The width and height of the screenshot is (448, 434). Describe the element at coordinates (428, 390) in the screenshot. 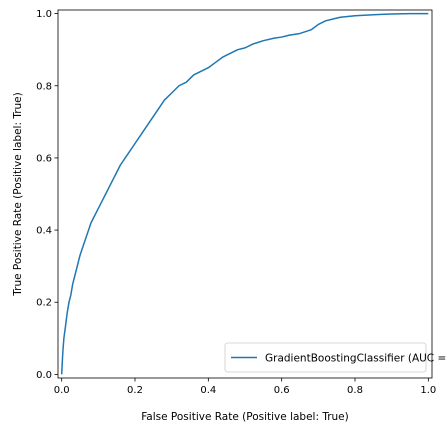

I see `x-tick-label: 1.0` at that location.